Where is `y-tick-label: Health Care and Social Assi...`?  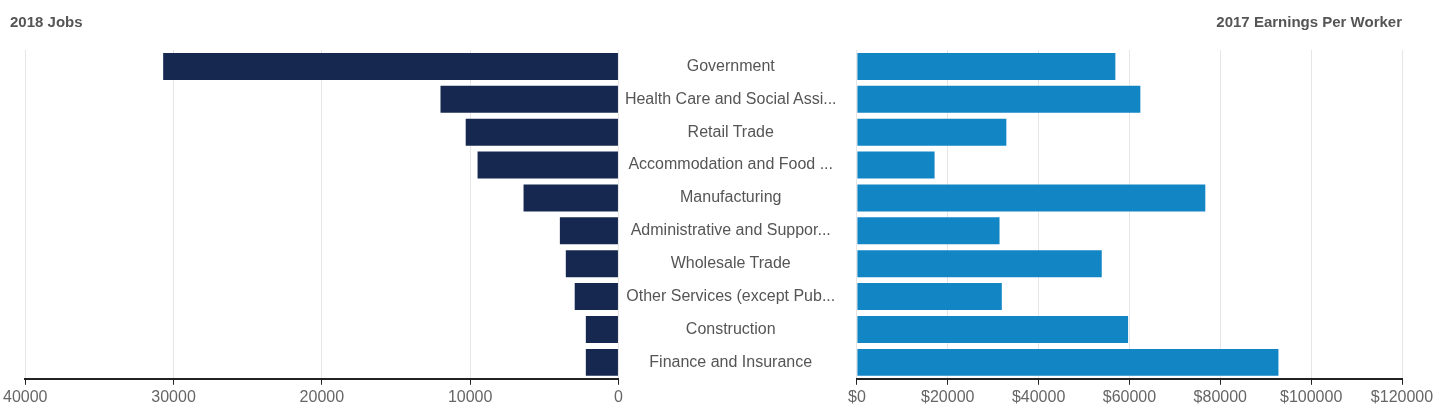 y-tick-label: Health Care and Social Assi... is located at coordinates (730, 98).